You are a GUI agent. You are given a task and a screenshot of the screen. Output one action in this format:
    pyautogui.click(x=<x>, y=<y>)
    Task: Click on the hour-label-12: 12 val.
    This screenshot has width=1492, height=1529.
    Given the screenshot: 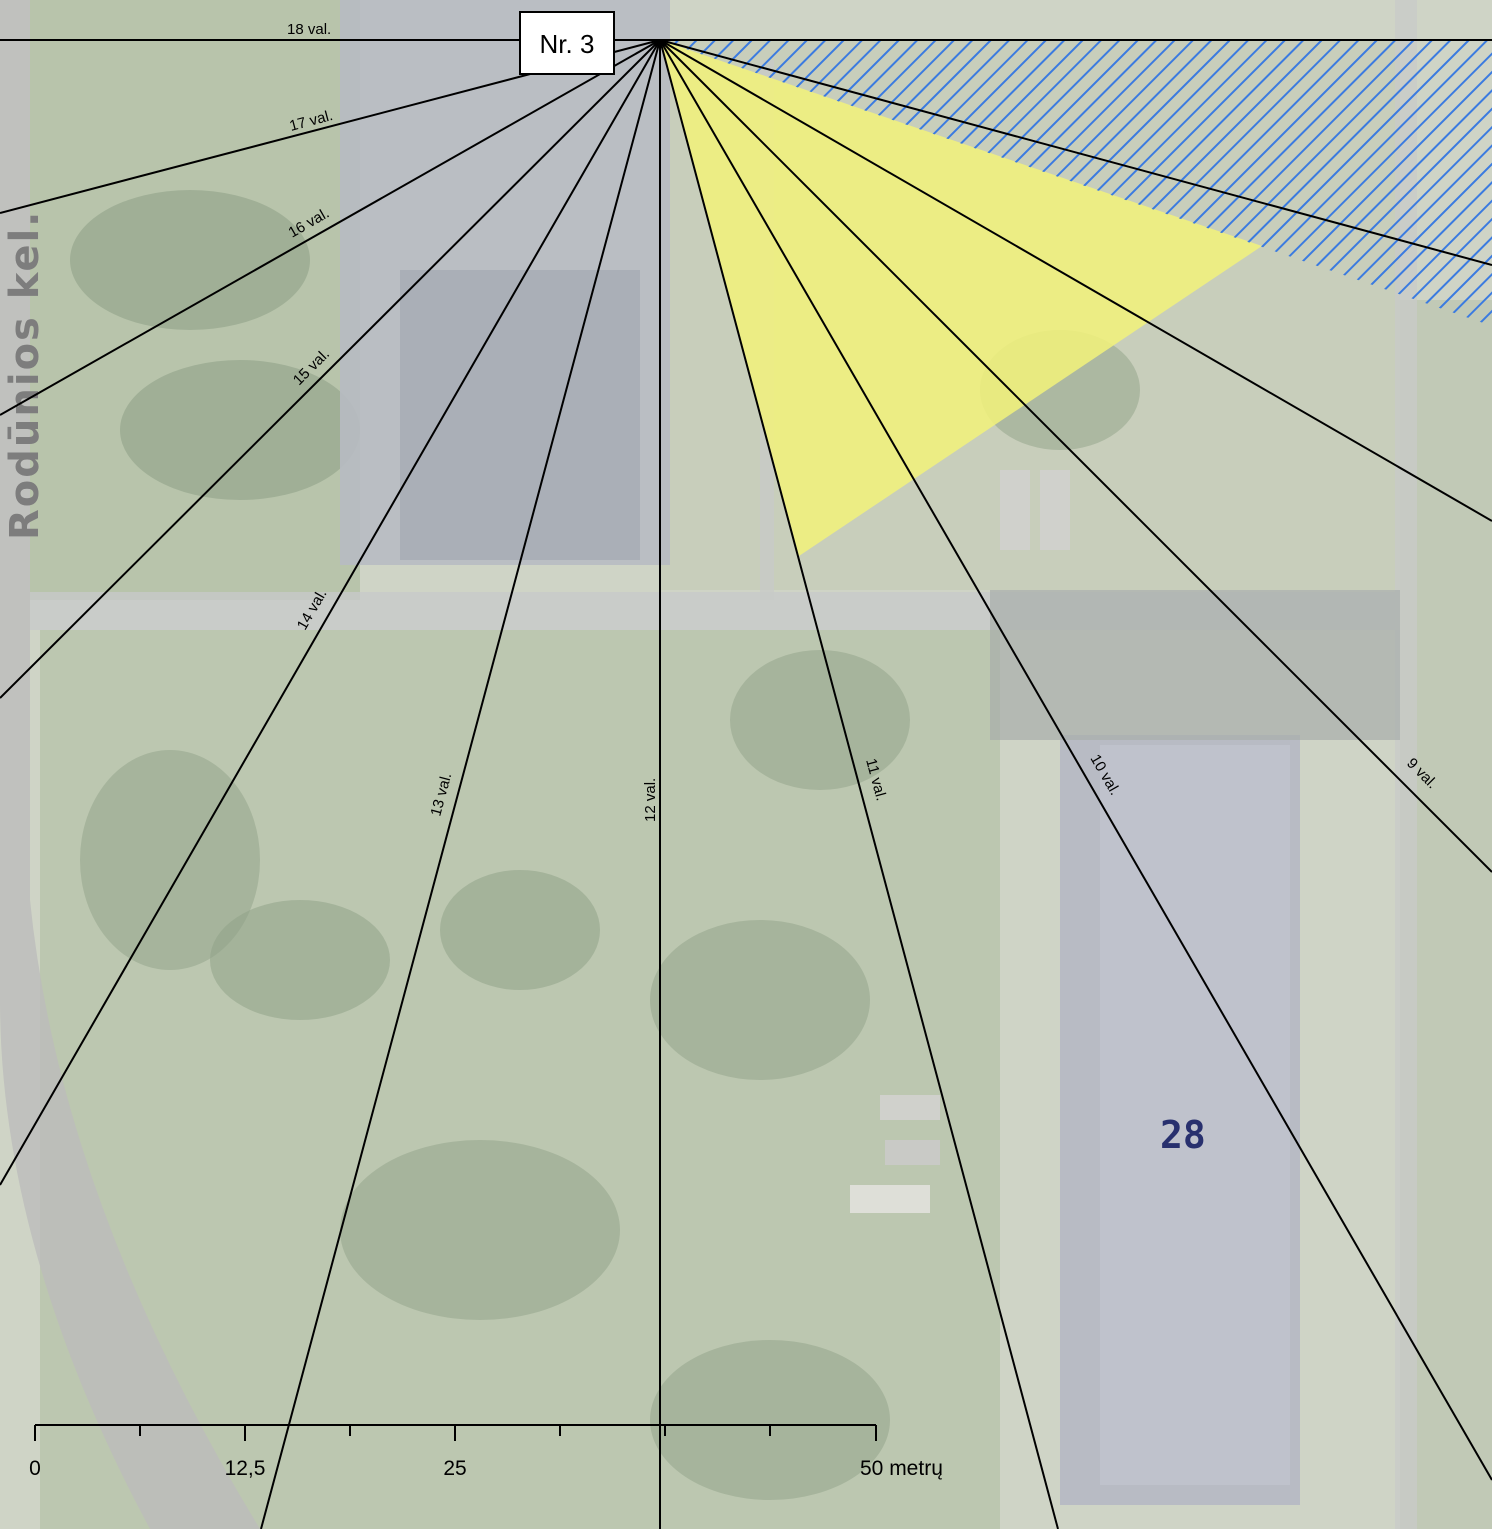 What is the action you would take?
    pyautogui.click(x=650, y=800)
    